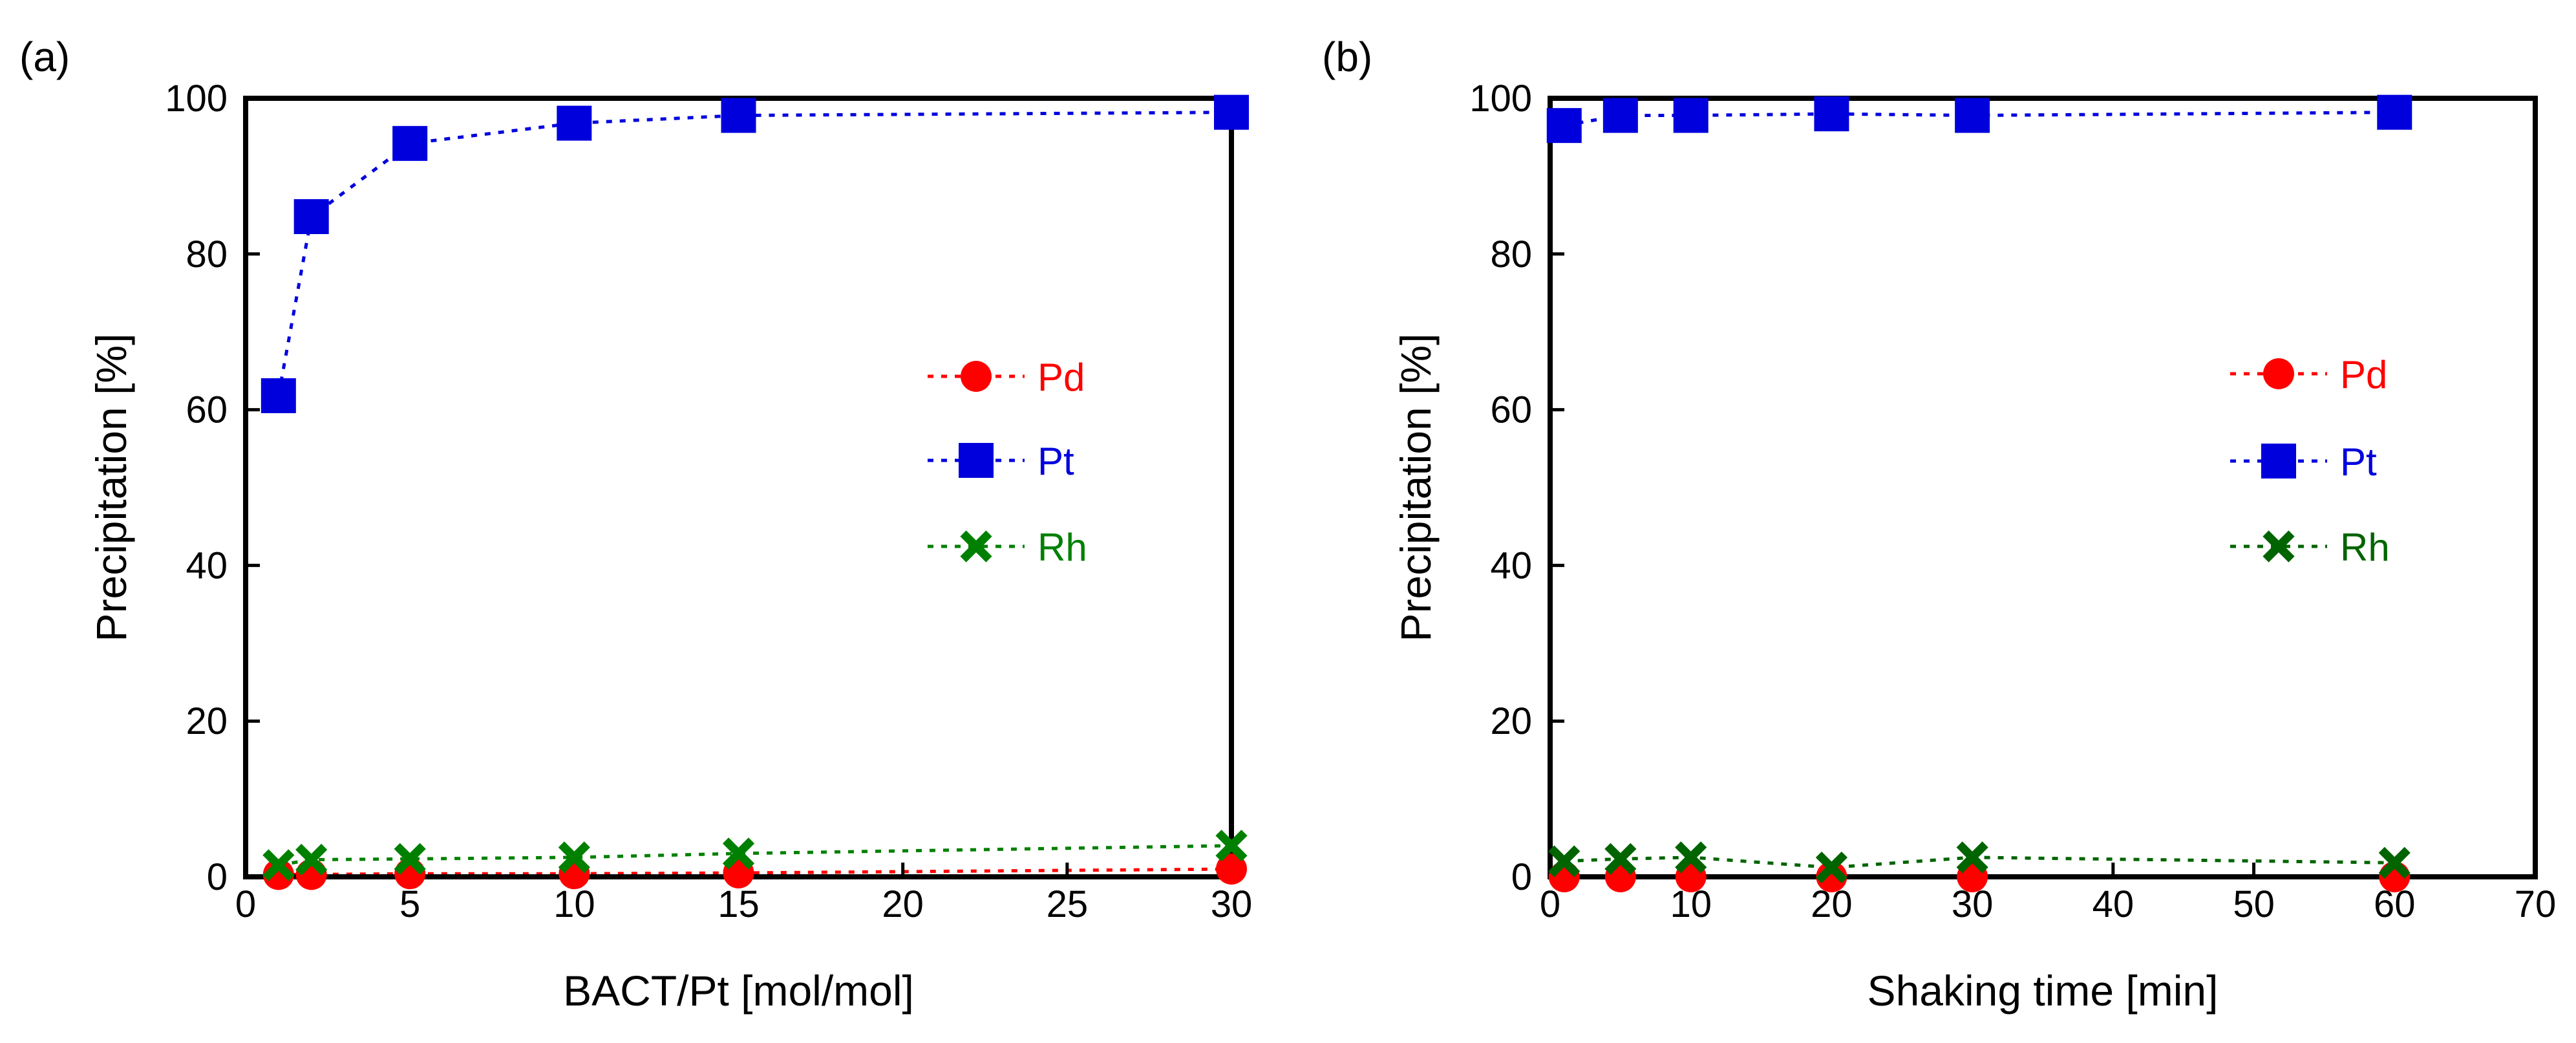 This screenshot has width=2576, height=1043. I want to click on x-tick-label: 5, so click(409, 904).